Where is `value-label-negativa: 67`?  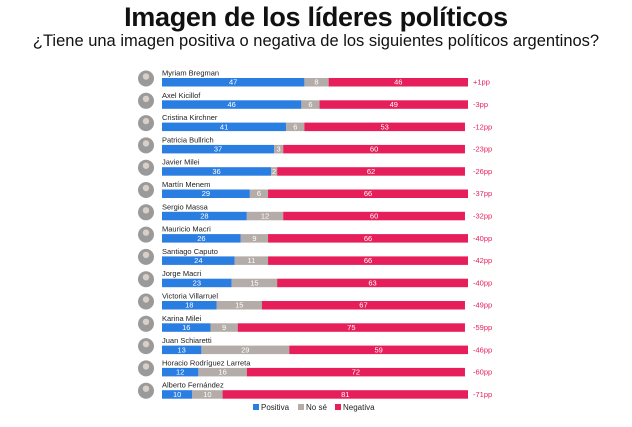 value-label-negativa: 67 is located at coordinates (363, 305).